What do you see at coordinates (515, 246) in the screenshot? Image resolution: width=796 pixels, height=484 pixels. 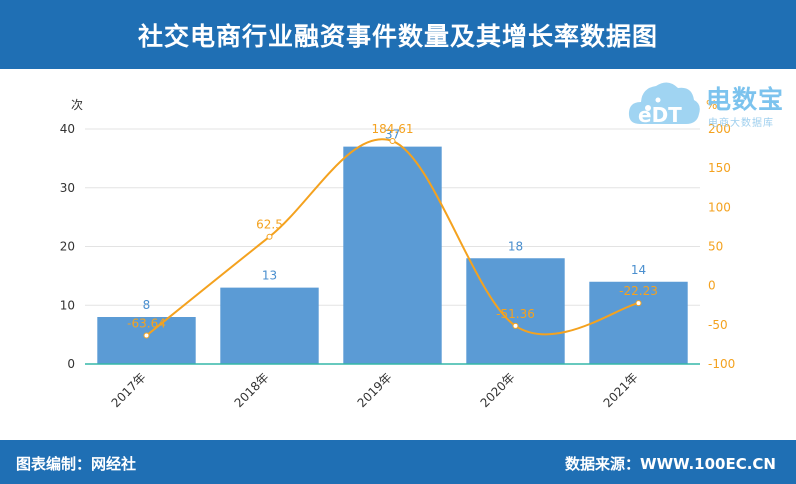 I see `bar-value-label: 18` at bounding box center [515, 246].